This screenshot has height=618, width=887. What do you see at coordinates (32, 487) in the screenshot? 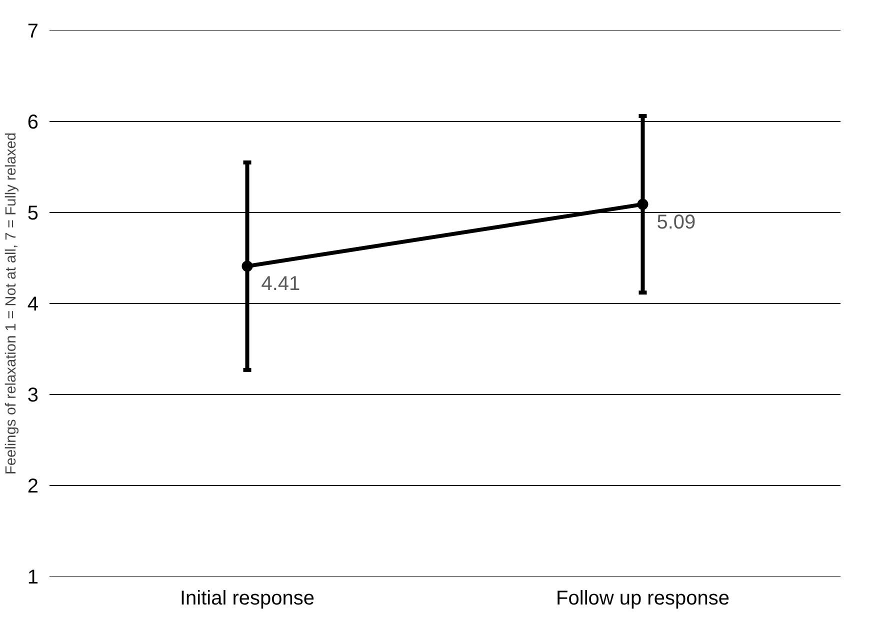
I see `y-tick-label: 2` at bounding box center [32, 487].